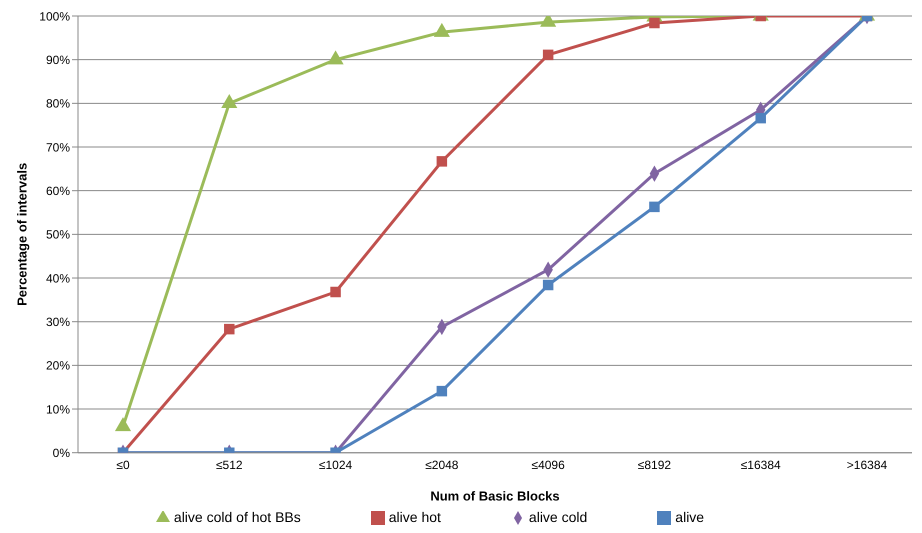 Image resolution: width=922 pixels, height=533 pixels. I want to click on x-tick-label: ≤512, so click(229, 465).